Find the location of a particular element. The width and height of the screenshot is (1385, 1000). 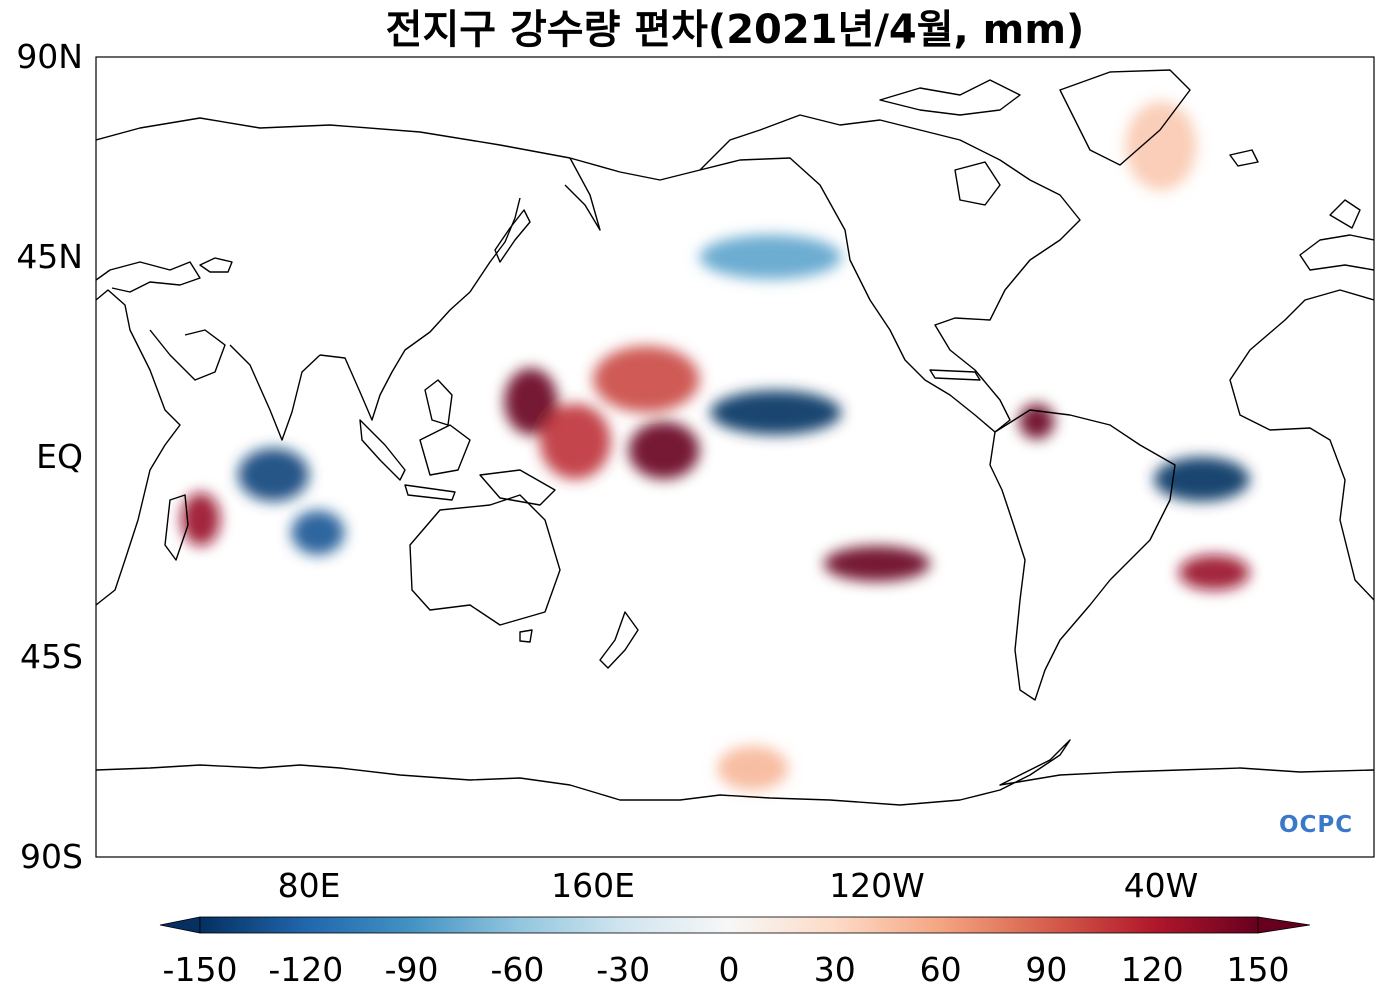

ocpc-logo: OCPC is located at coordinates (1316, 825).